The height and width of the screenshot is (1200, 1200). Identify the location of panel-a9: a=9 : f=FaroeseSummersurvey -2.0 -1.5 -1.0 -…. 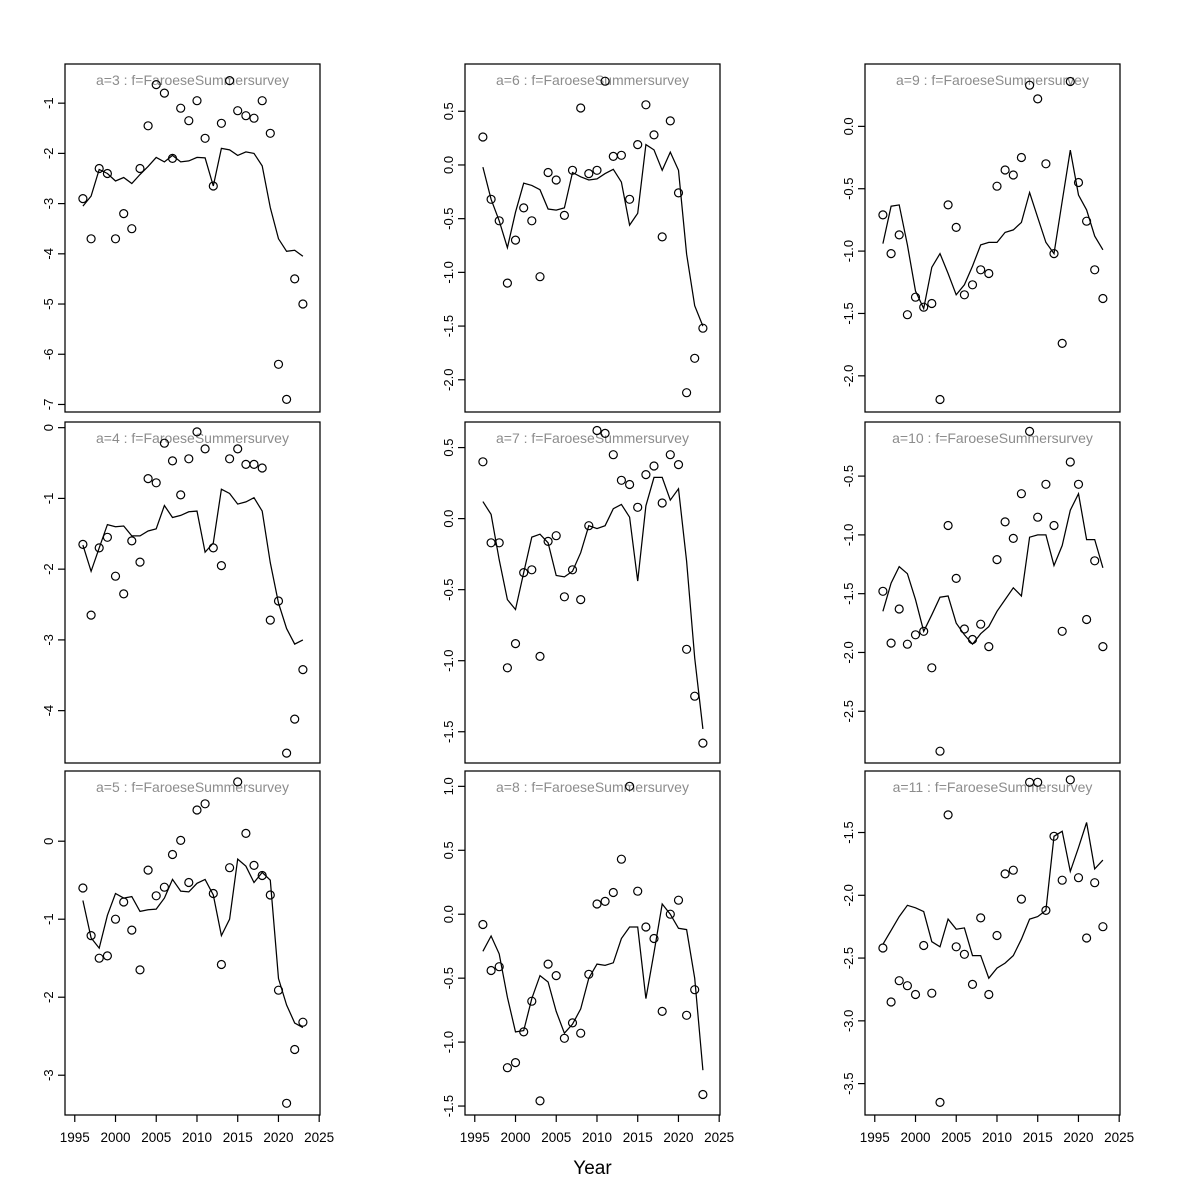
(981, 238).